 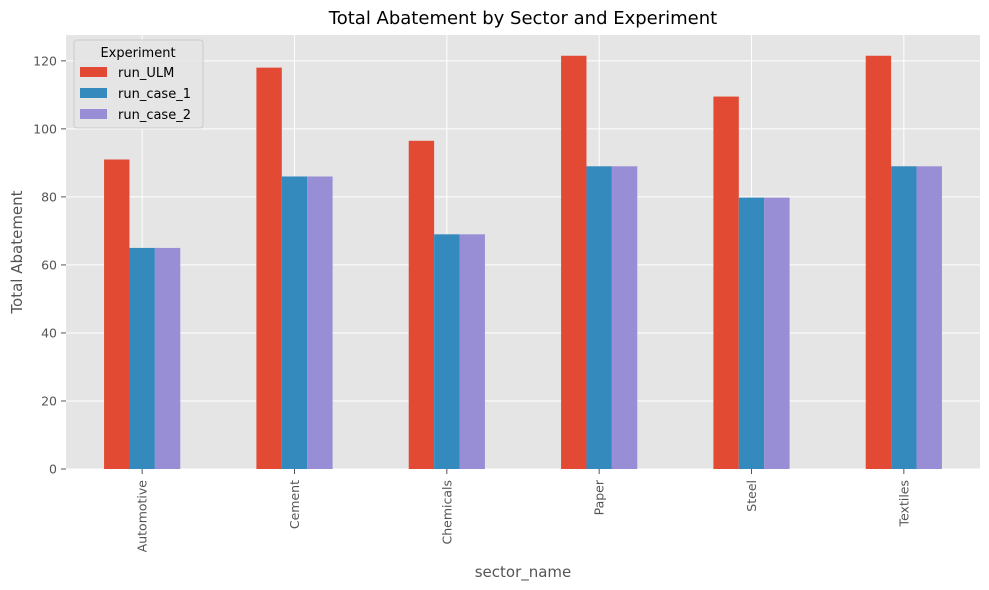 I want to click on y-tick-label: 20, so click(x=49, y=400).